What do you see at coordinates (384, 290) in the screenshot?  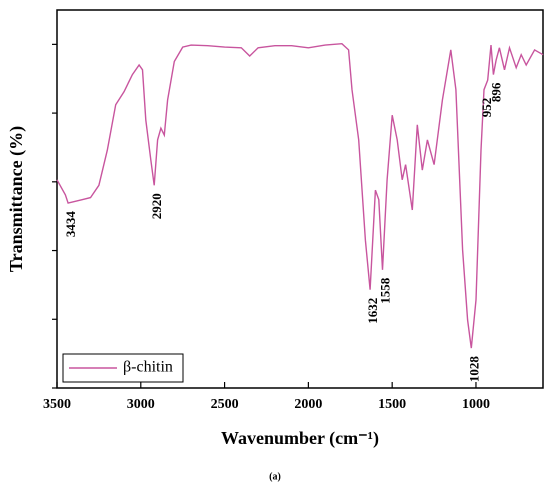 I see `peak-label: 1558` at bounding box center [384, 290].